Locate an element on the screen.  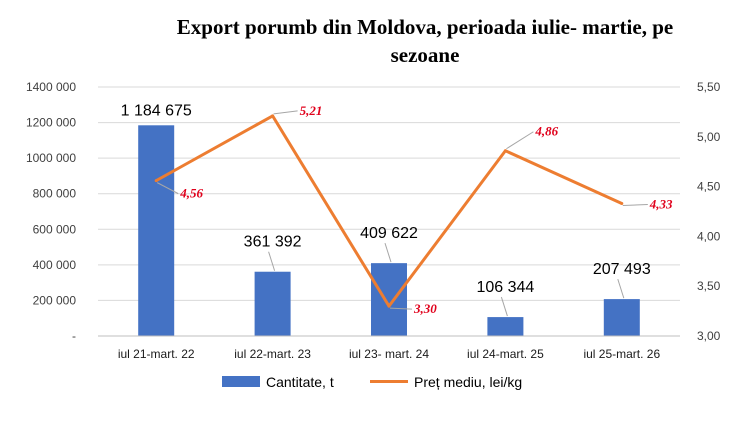
left-y-tick-label: 200 000 is located at coordinates (55, 300).